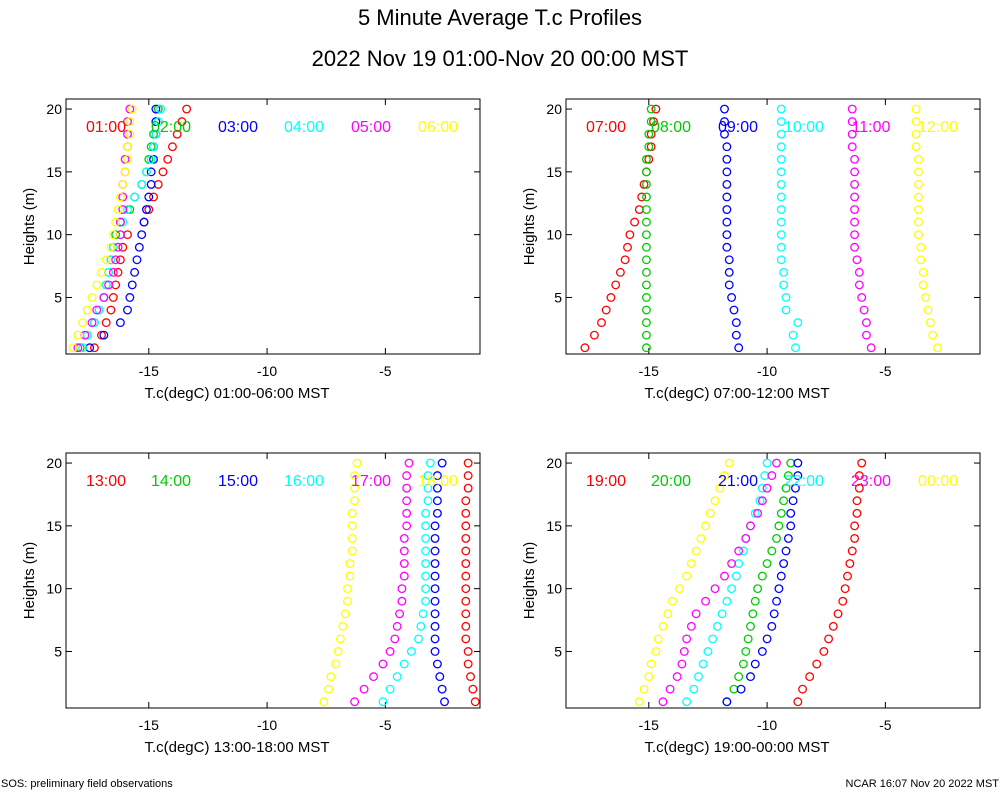  Describe the element at coordinates (58, 651) in the screenshot. I see `y-tick-label: 5` at that location.